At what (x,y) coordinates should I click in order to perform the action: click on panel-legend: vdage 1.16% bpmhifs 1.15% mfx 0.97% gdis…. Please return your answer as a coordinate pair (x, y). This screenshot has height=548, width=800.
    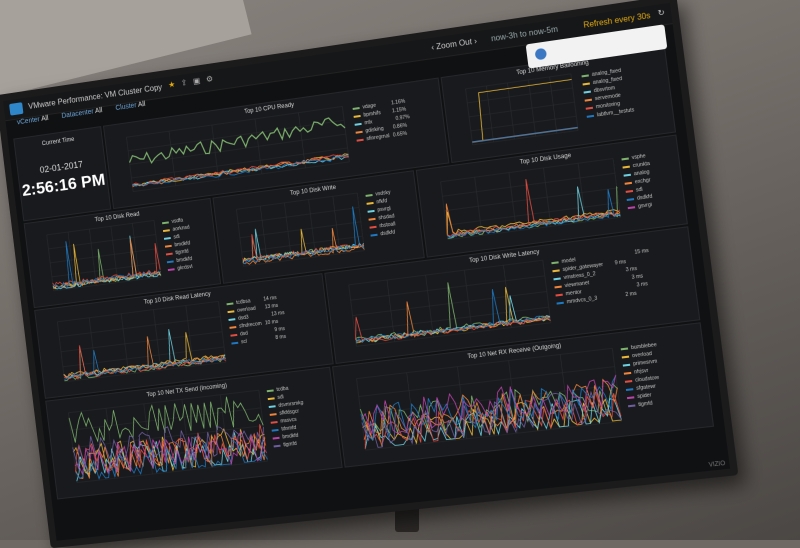
    Looking at the image, I should click on (382, 120).